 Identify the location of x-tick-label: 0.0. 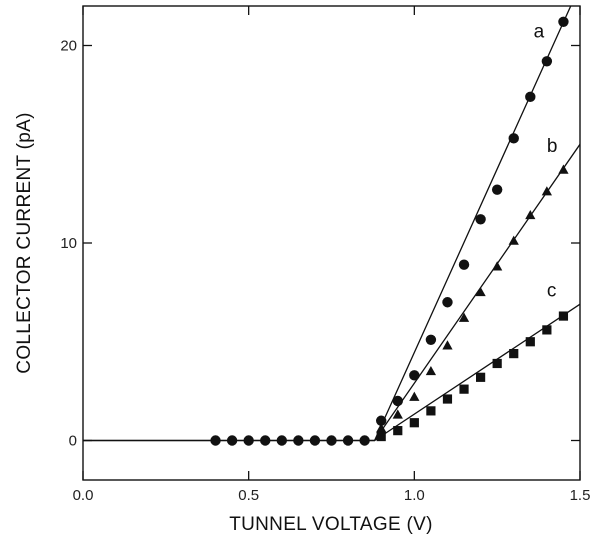
(83, 495).